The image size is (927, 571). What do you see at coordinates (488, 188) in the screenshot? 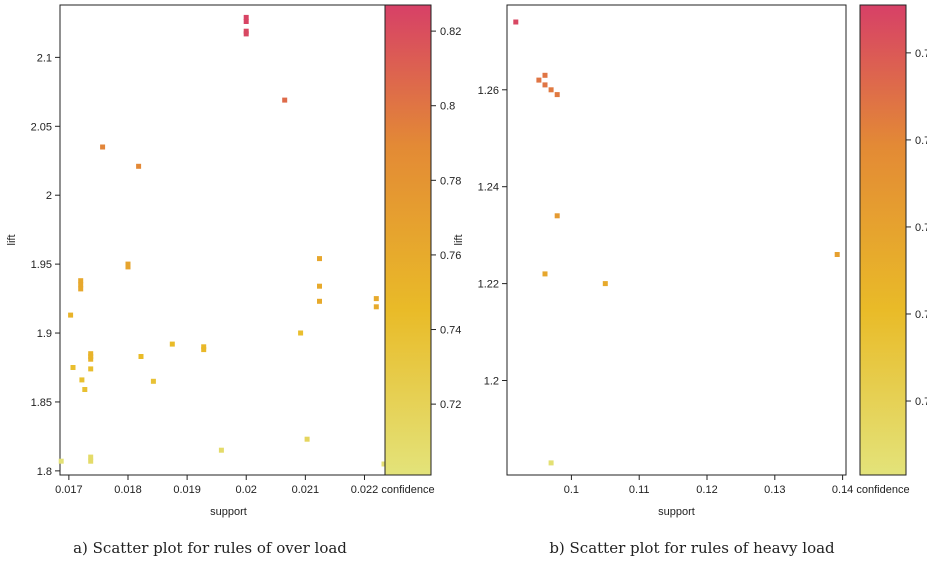
I see `y-tick-label: 1.24` at bounding box center [488, 188].